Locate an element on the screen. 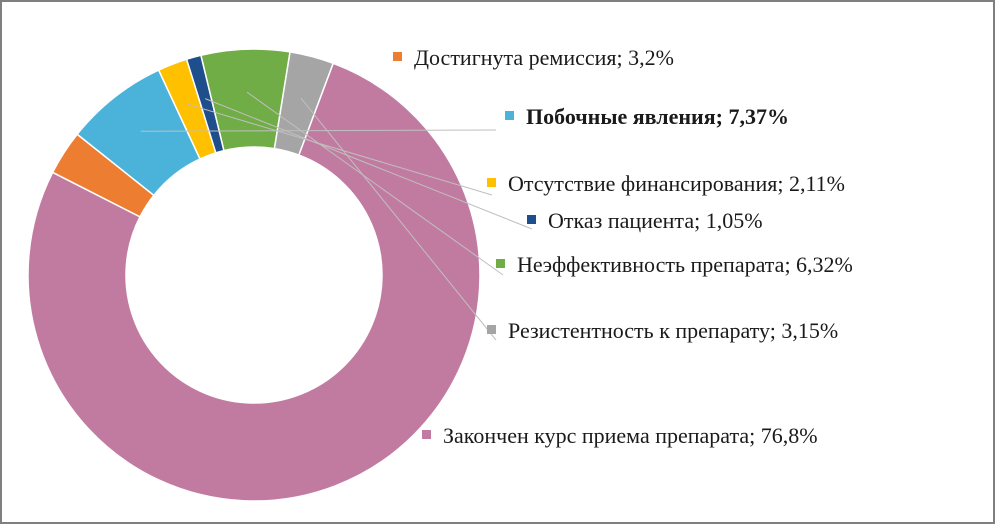  data-label-4: Отказ пациента; 1,05% is located at coordinates (655, 220).